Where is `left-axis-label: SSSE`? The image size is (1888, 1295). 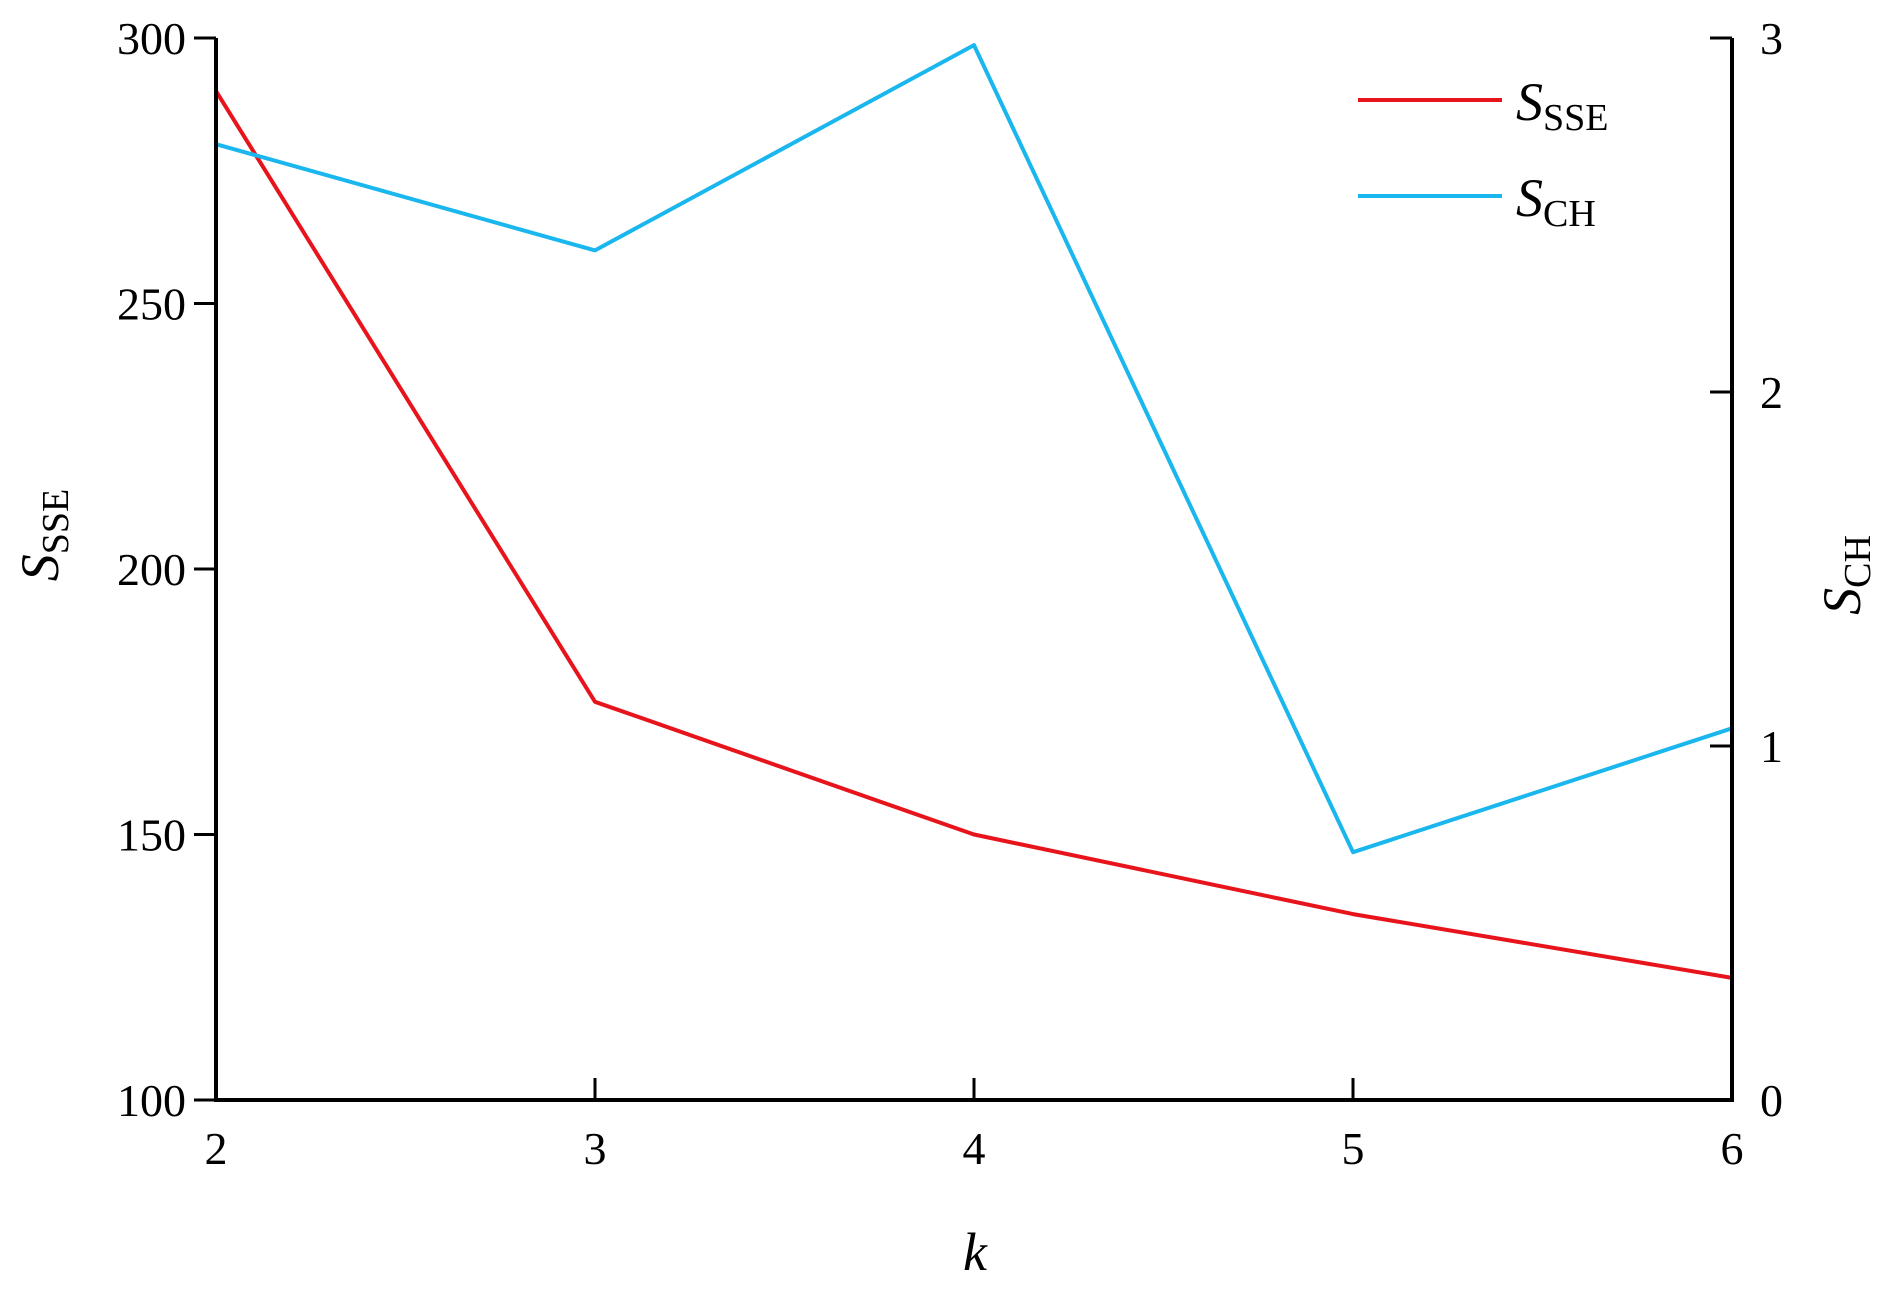
left-axis-label: SSSE is located at coordinates (43, 535).